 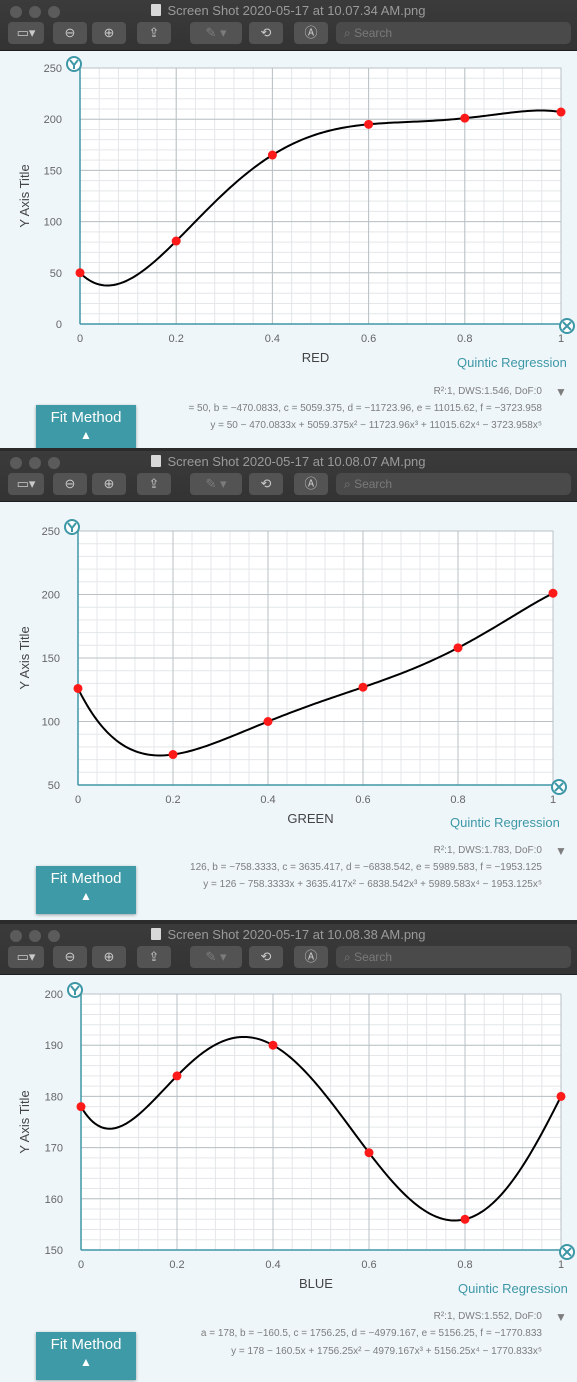 I want to click on y-tick-label: 170, so click(x=54, y=1149).